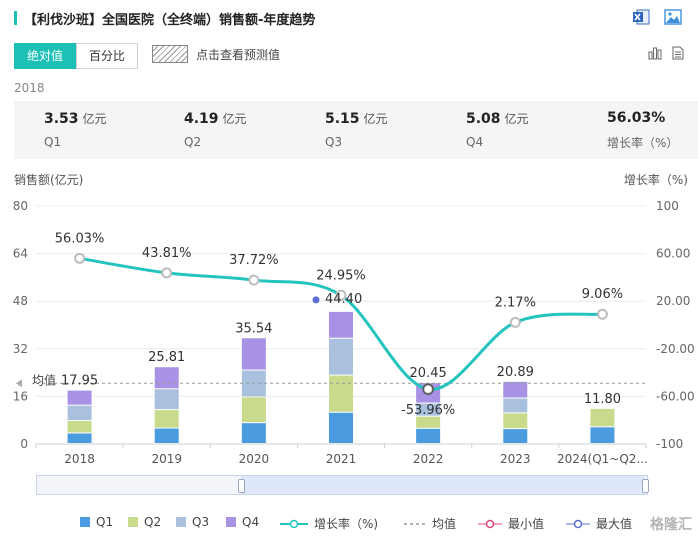 The image size is (698, 542). I want to click on legend-q2-label: Q2, so click(153, 522).